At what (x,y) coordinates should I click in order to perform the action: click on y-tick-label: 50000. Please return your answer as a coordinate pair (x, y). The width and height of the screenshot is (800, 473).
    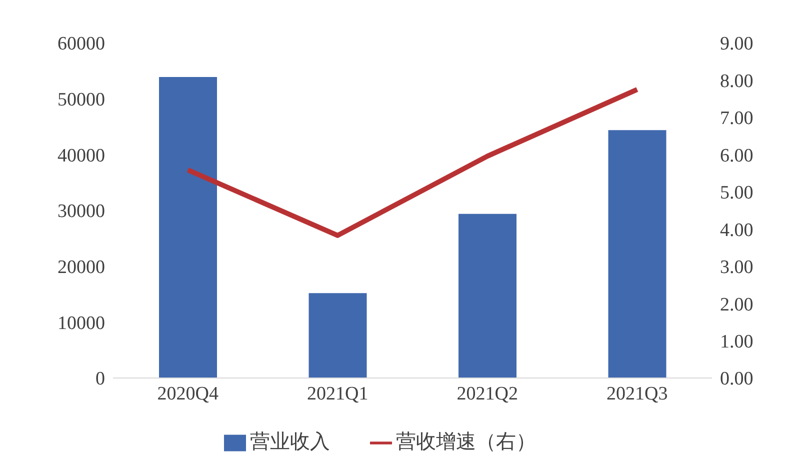
    Looking at the image, I should click on (81, 100).